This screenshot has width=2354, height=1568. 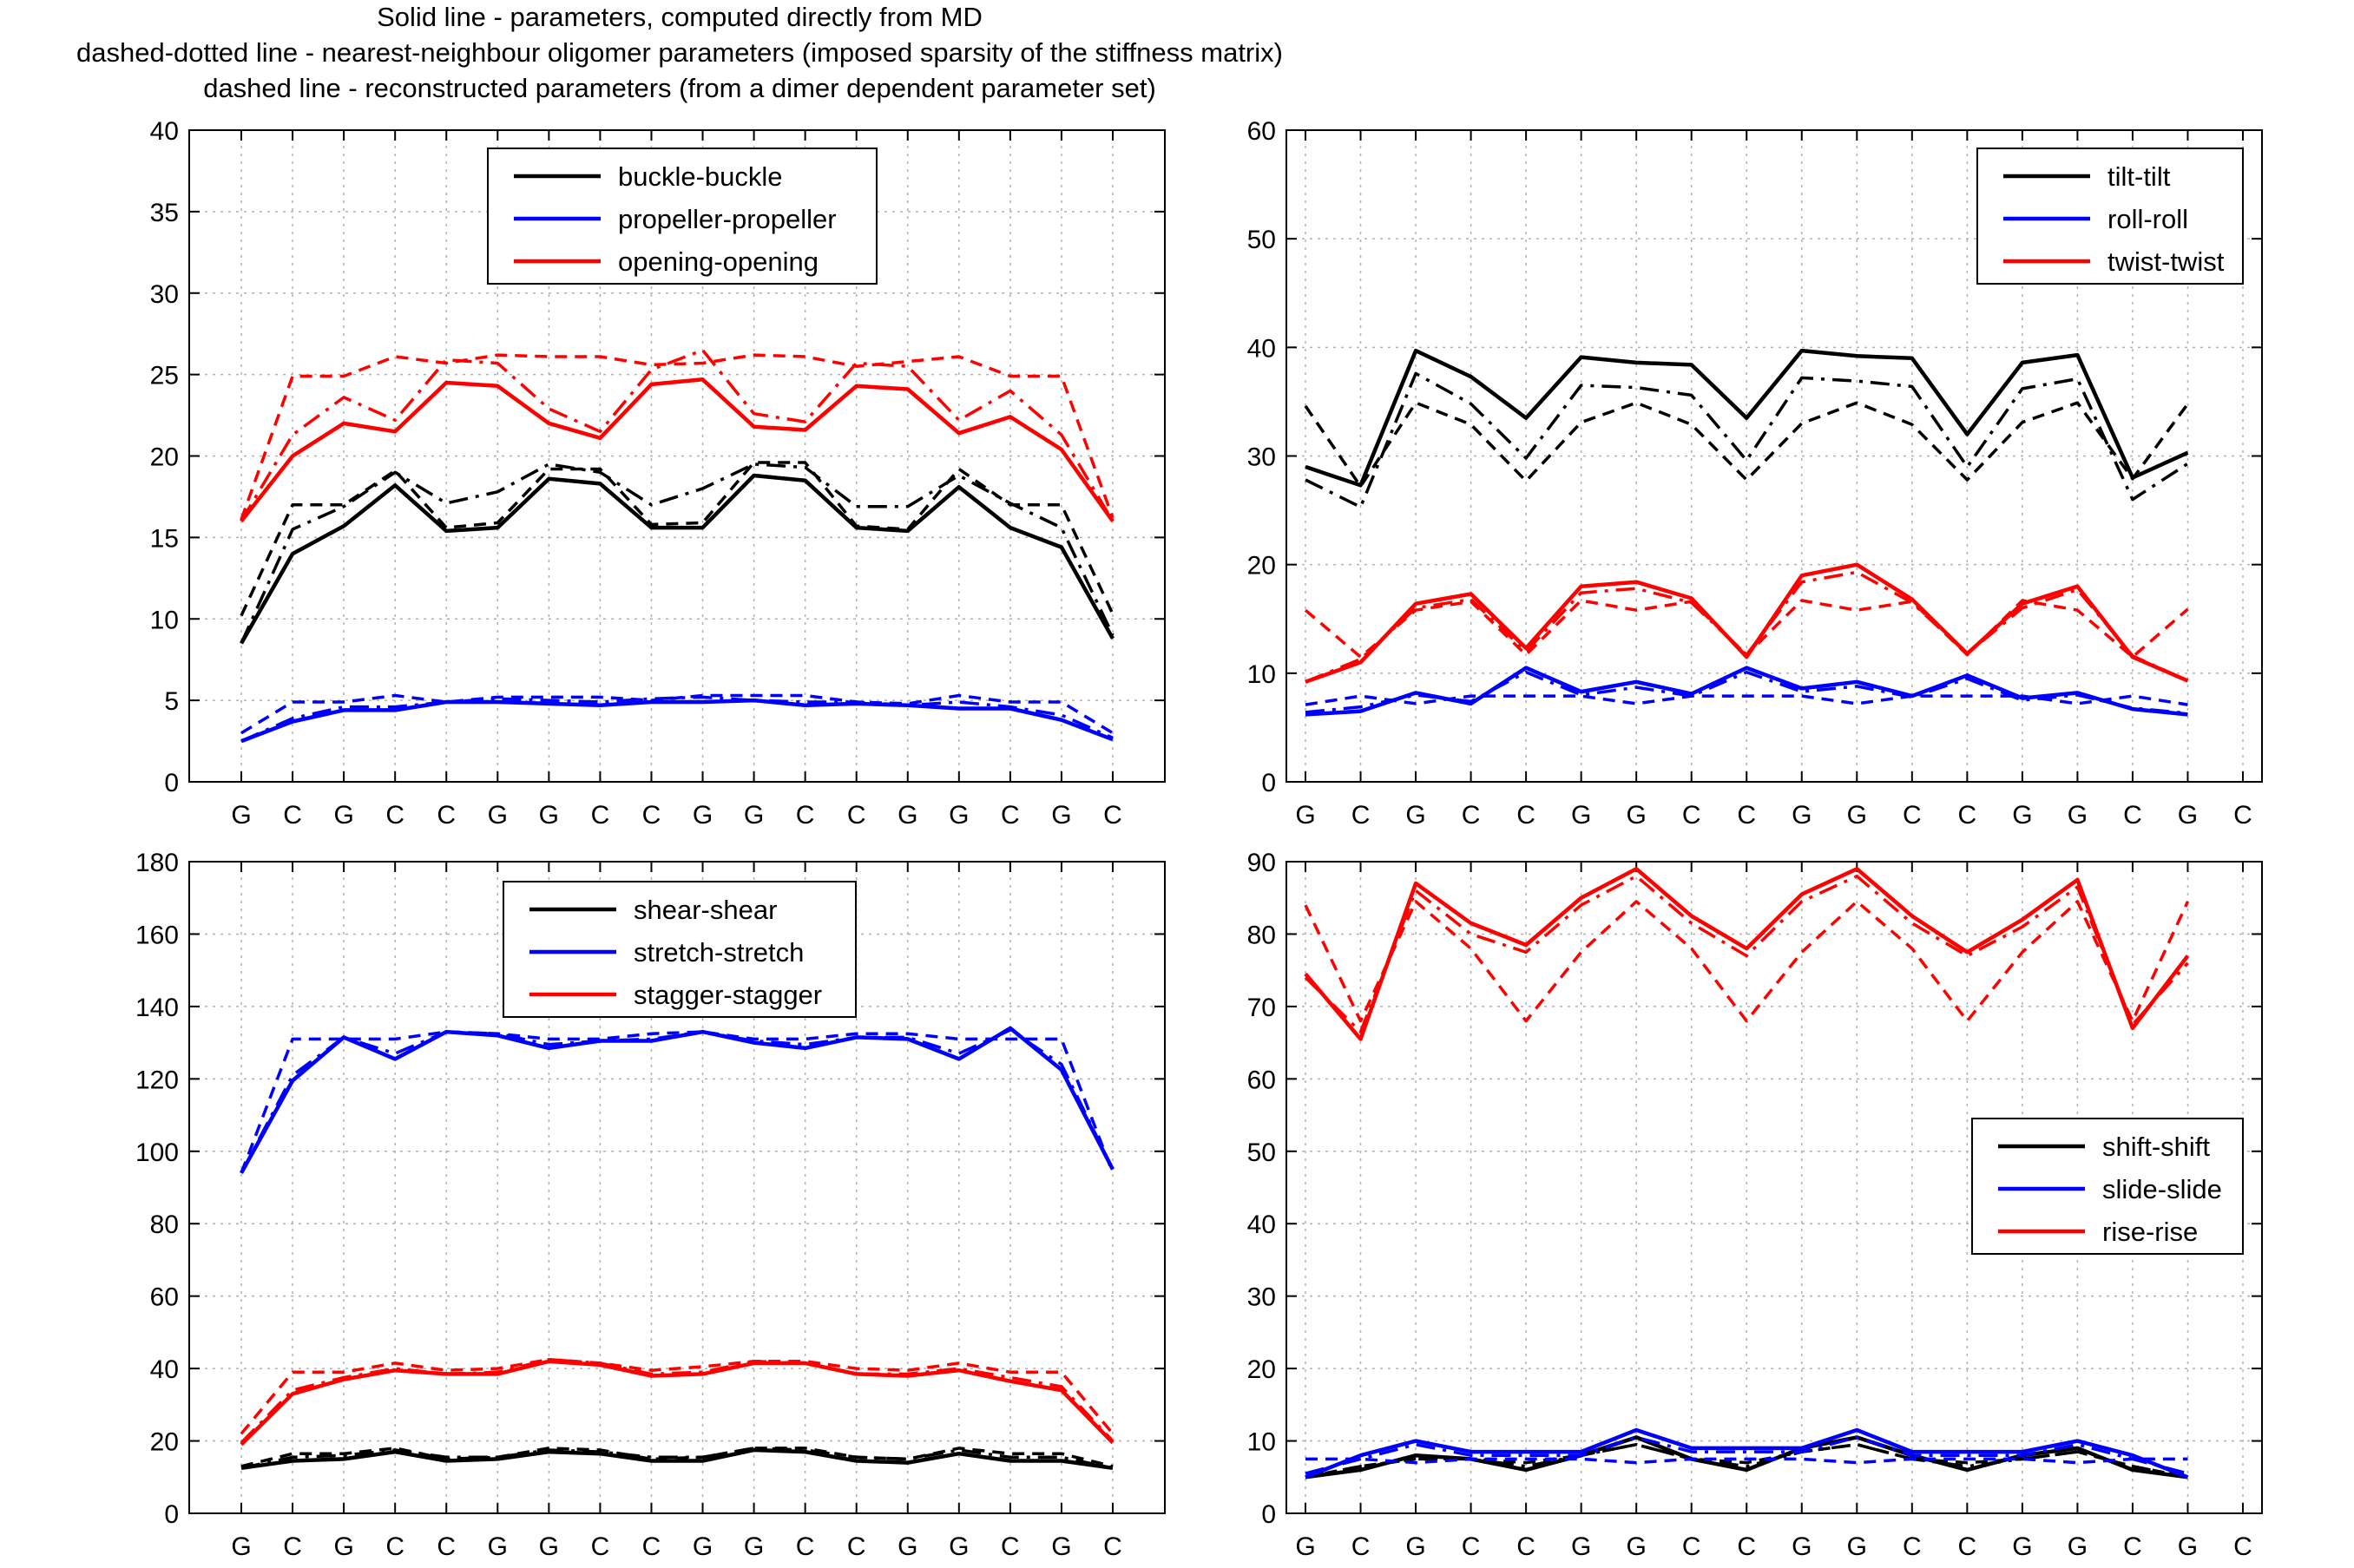 What do you see at coordinates (718, 261) in the screenshot?
I see `legend-label: opening-opening` at bounding box center [718, 261].